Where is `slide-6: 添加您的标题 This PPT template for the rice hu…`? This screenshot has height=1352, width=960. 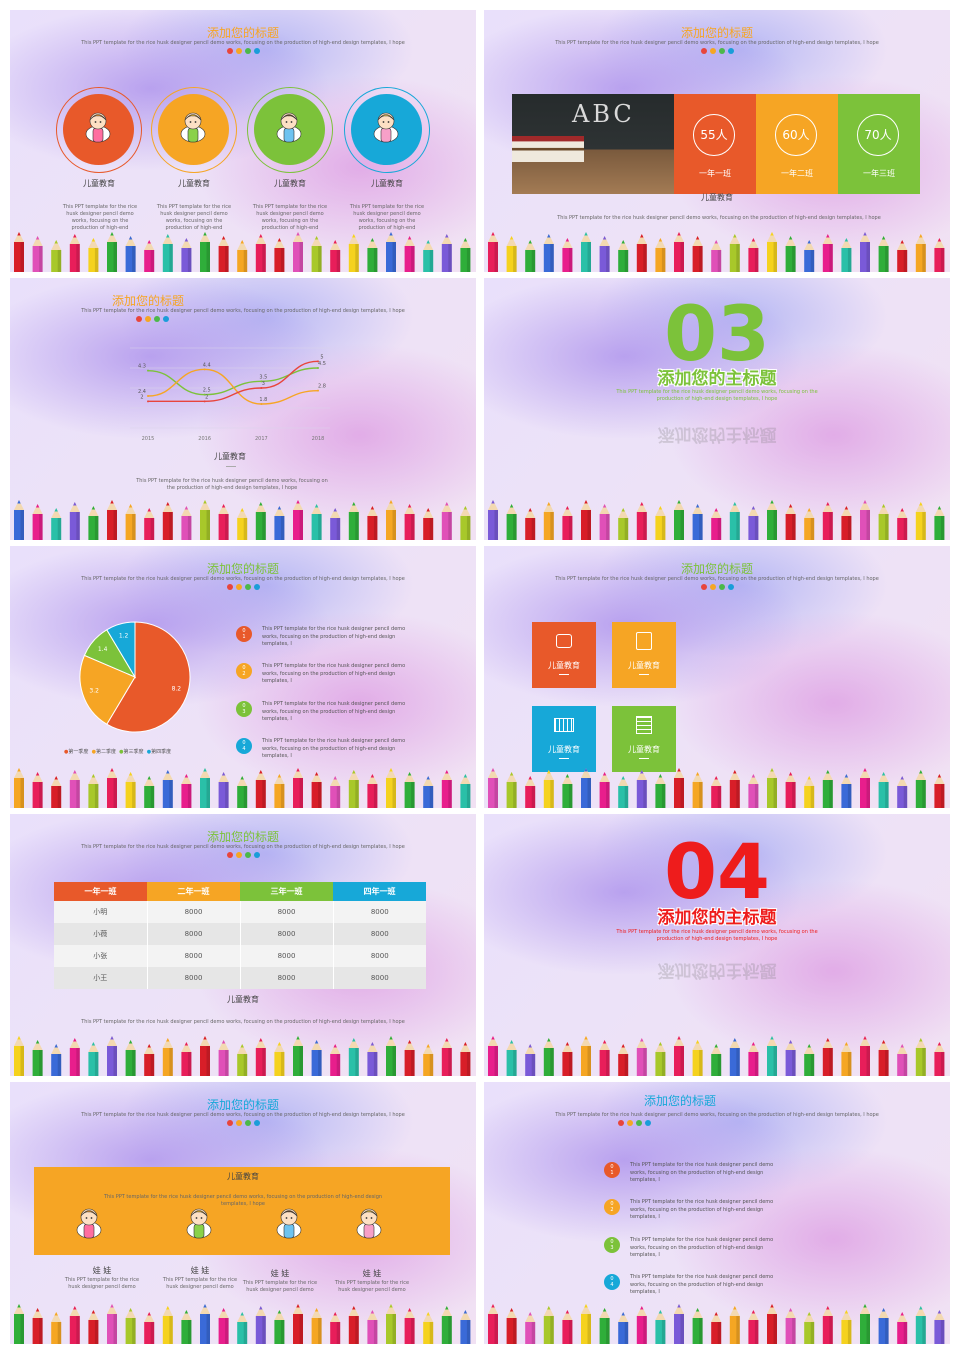 slide-6: 添加您的标题 This PPT template for the rice hu… is located at coordinates (717, 677).